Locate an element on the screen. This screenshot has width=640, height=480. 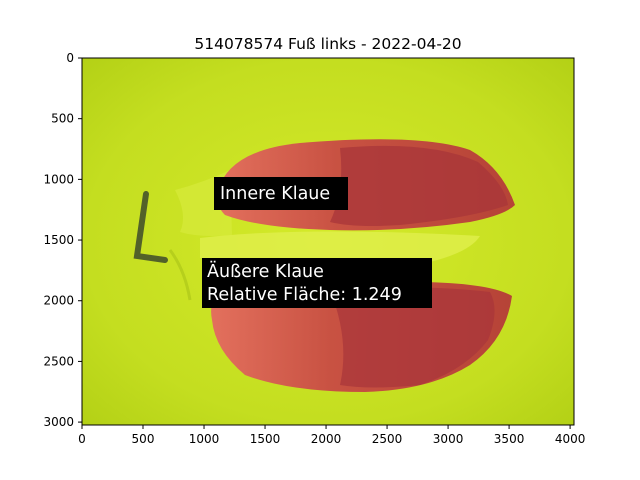
y-axis: 0 500 1000 1500 2000 2500 3000 is located at coordinates (62, 240).